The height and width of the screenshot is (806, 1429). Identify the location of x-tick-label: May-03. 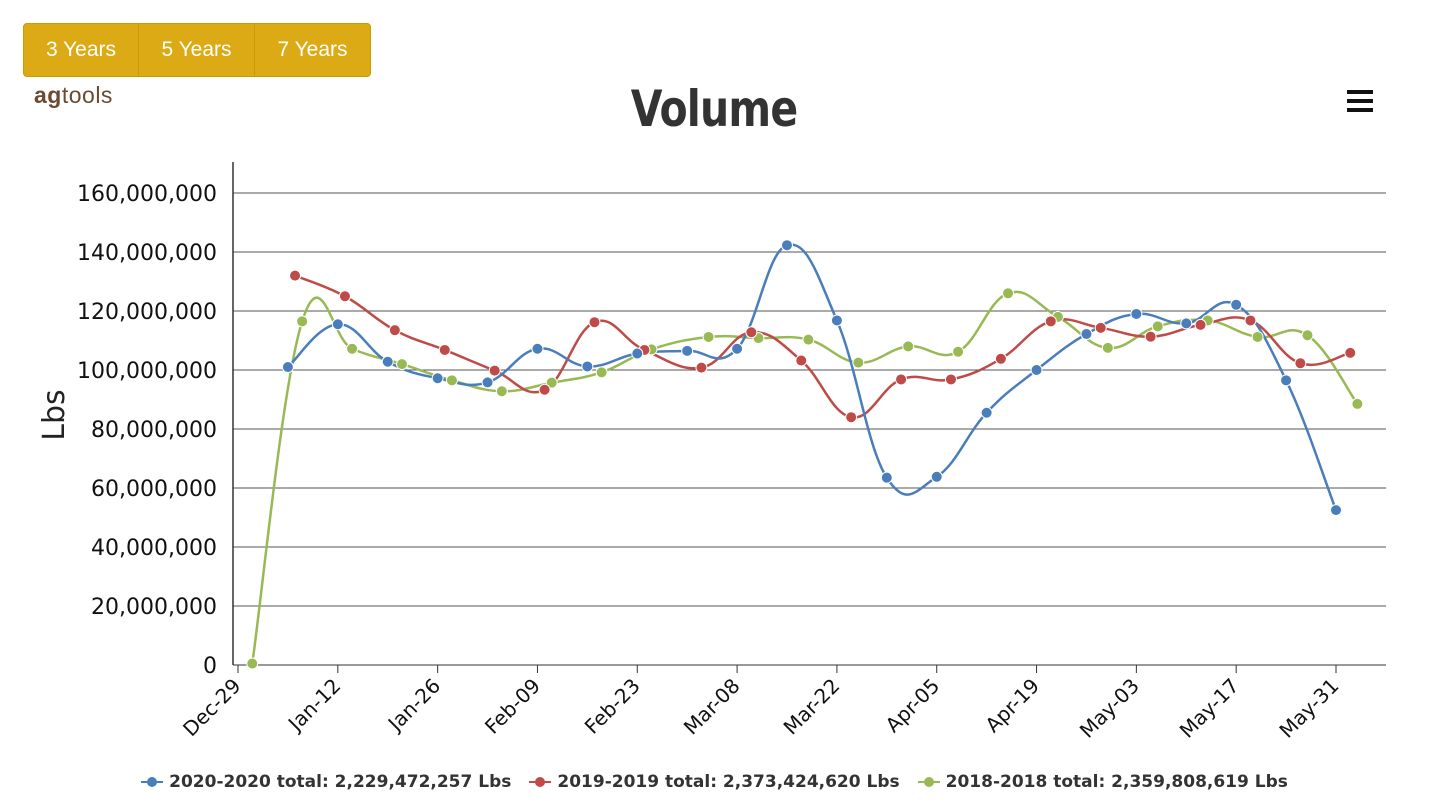
(1109, 708).